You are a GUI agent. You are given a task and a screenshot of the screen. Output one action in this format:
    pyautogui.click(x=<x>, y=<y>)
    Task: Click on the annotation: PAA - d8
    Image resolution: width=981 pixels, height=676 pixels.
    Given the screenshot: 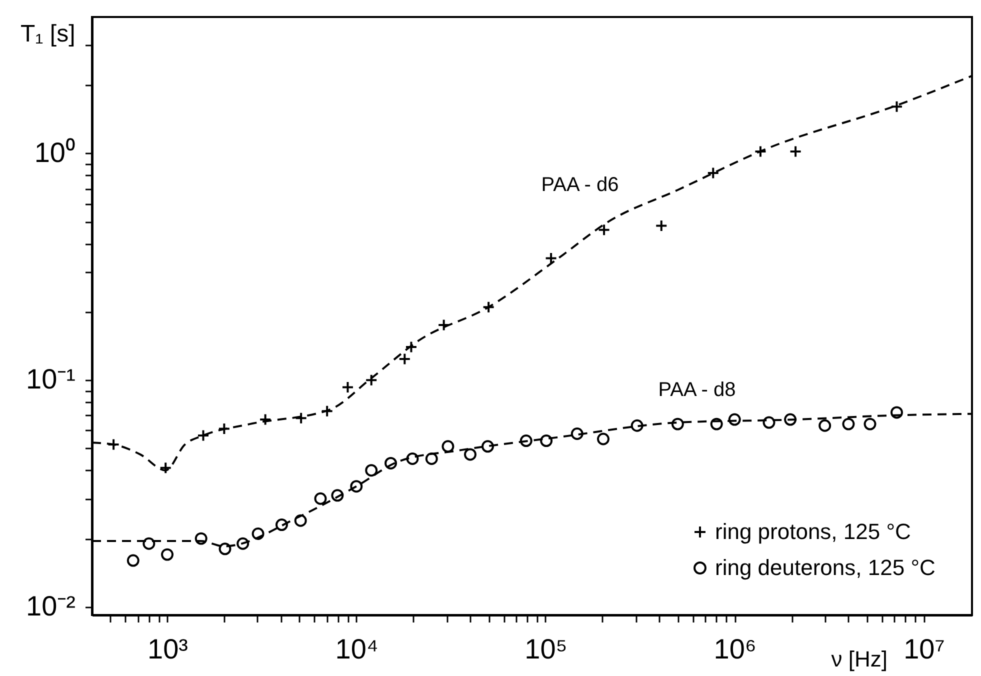 What is the action you would take?
    pyautogui.click(x=697, y=390)
    